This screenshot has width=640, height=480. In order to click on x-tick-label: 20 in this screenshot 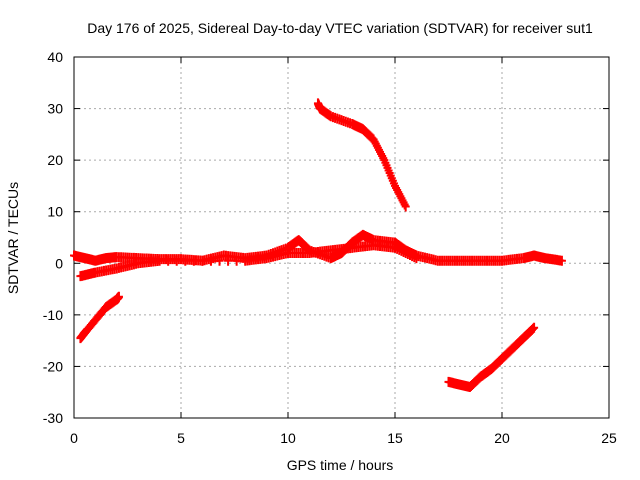, I will do `click(502, 438)`.